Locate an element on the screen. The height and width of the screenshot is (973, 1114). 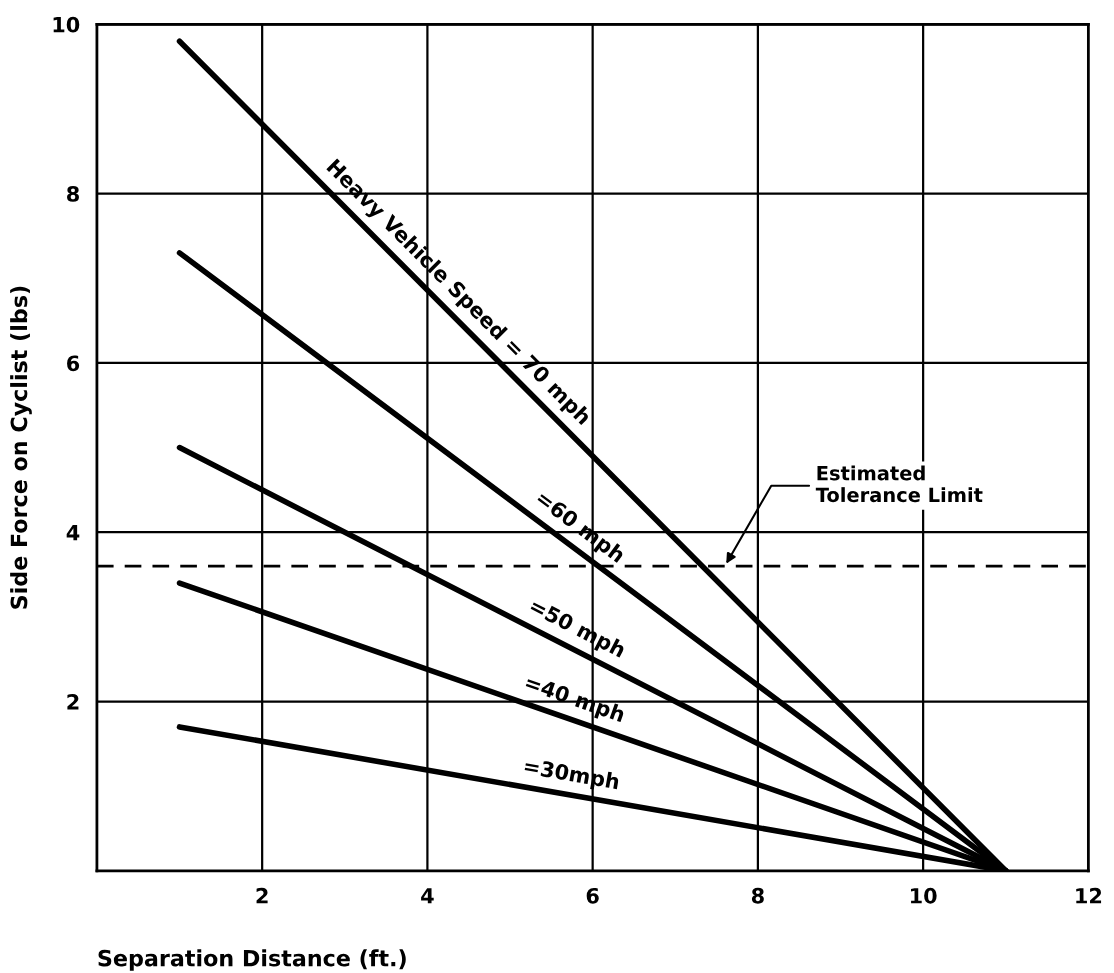
x-tick-label: 10 is located at coordinates (923, 895).